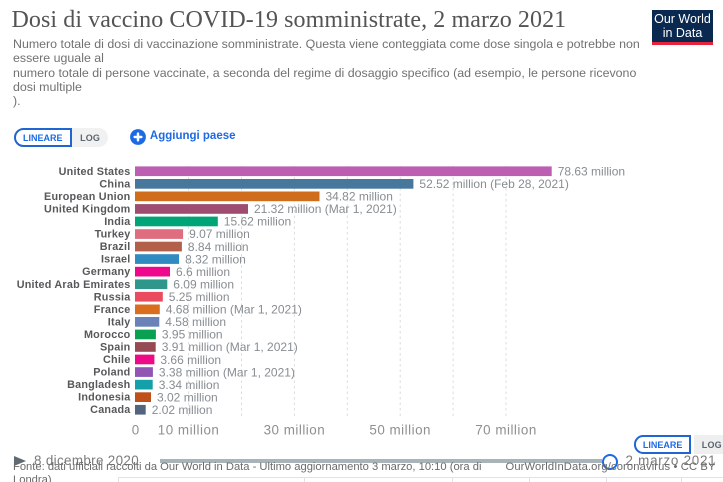  What do you see at coordinates (136, 429) in the screenshot?
I see `svg-text: 0` at bounding box center [136, 429].